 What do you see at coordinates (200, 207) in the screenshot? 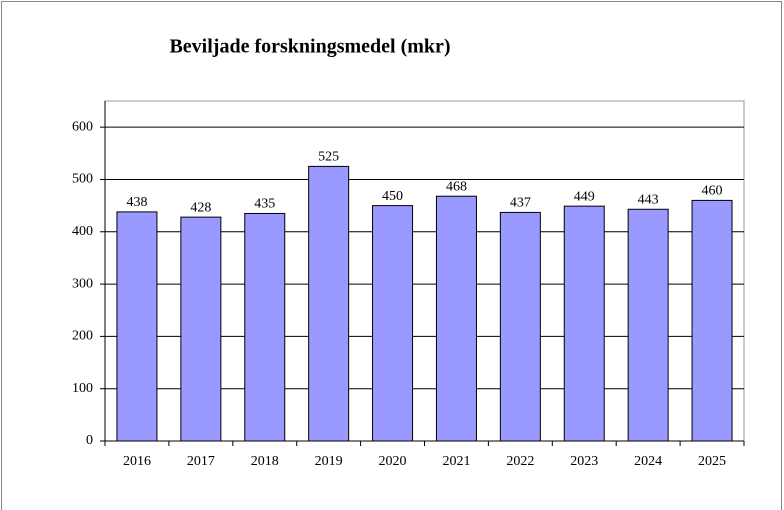
I see `value-label: 428` at bounding box center [200, 207].